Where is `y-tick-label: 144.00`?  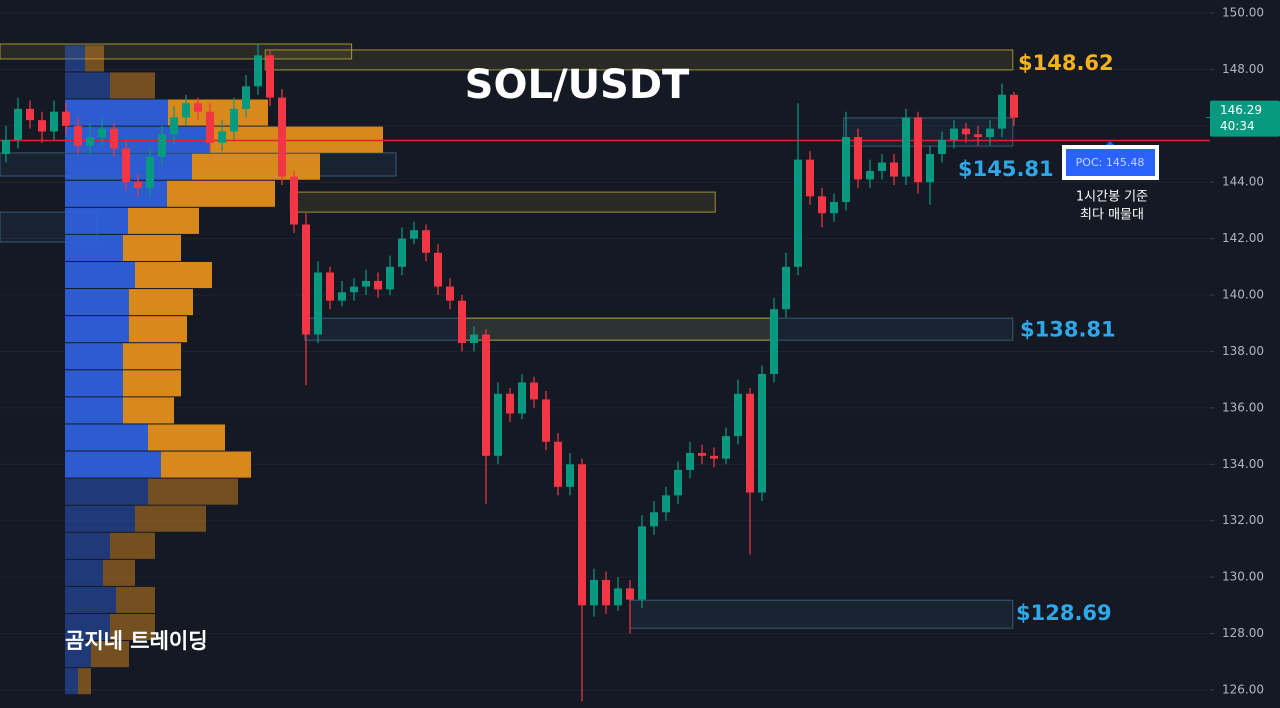 y-tick-label: 144.00 is located at coordinates (1243, 182).